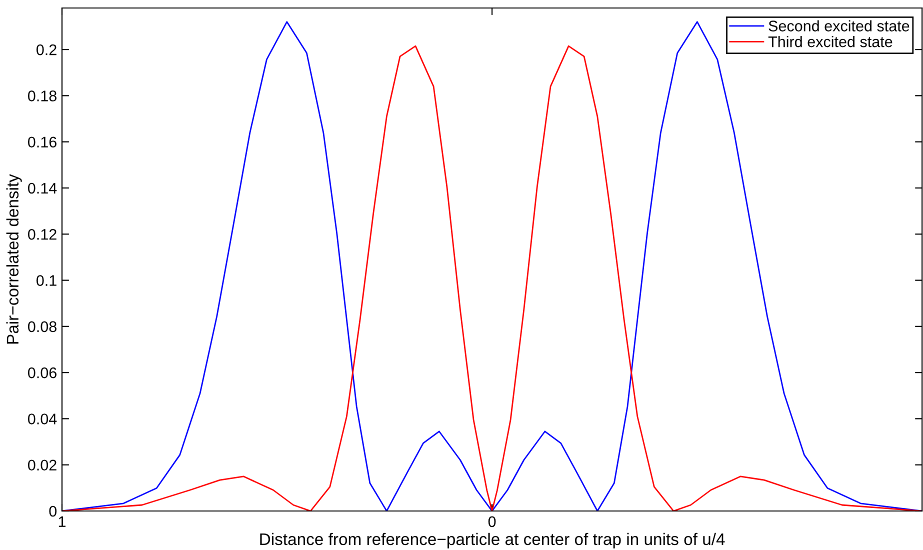 This screenshot has height=550, width=923. Describe the element at coordinates (492, 540) in the screenshot. I see `x-axis-title: Distance from reference−particle at center of trap in units of u/4` at that location.